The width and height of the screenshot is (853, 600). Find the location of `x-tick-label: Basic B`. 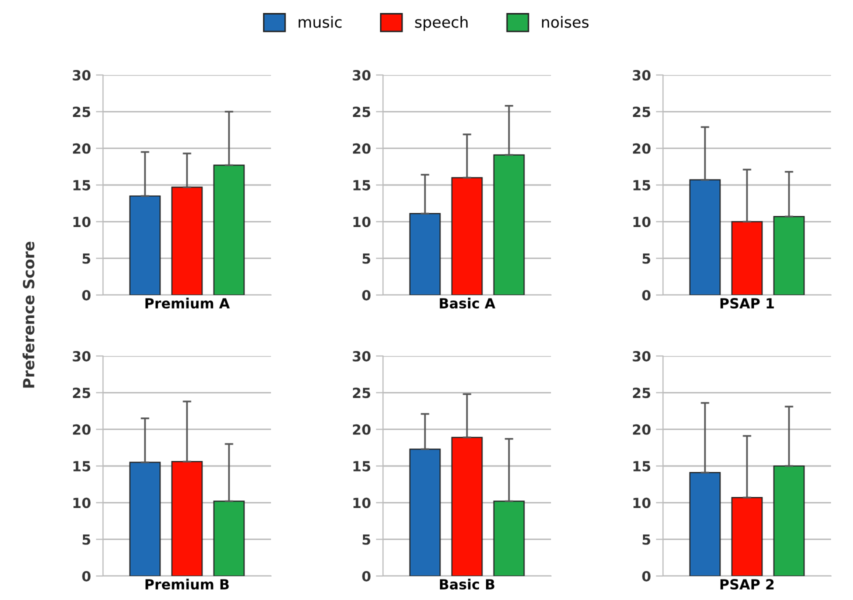

x-tick-label: Basic B is located at coordinates (467, 584).